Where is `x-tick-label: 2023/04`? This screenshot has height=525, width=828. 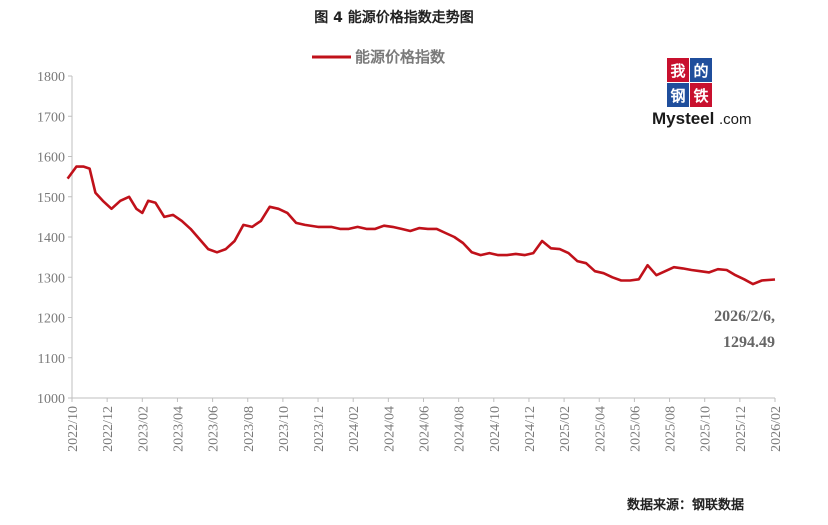 x-tick-label: 2023/04 is located at coordinates (178, 429).